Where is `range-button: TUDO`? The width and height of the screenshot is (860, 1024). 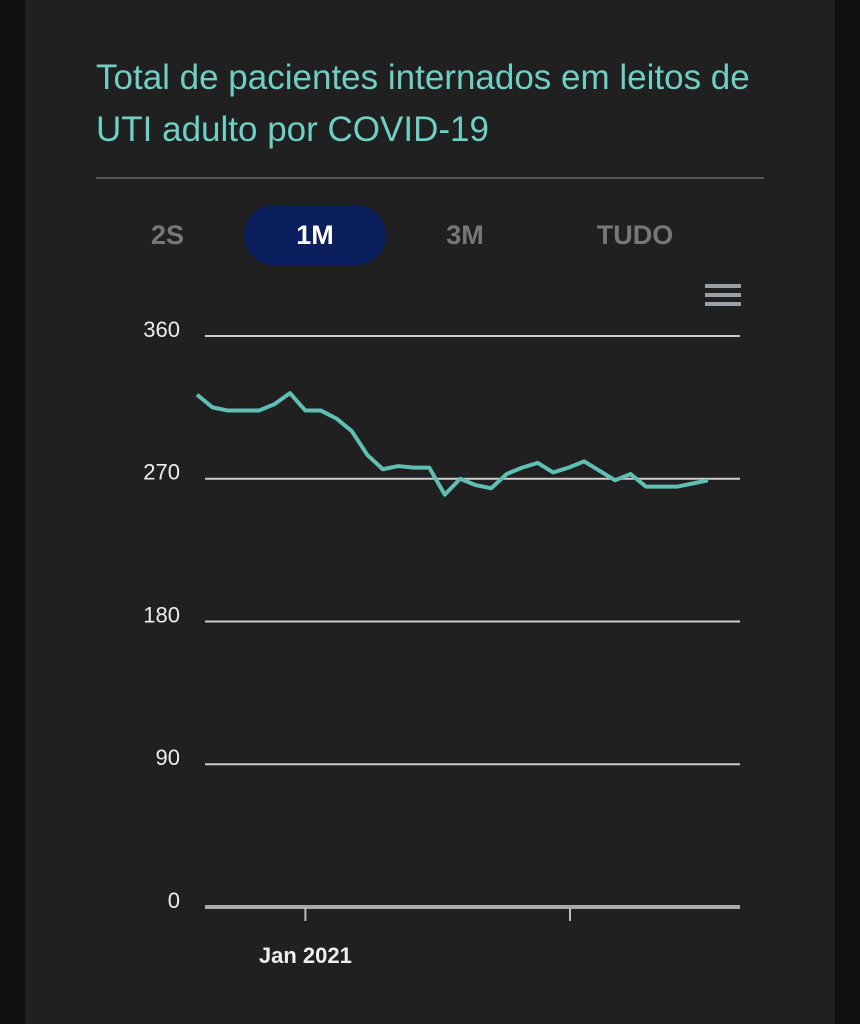
range-button: TUDO is located at coordinates (635, 235).